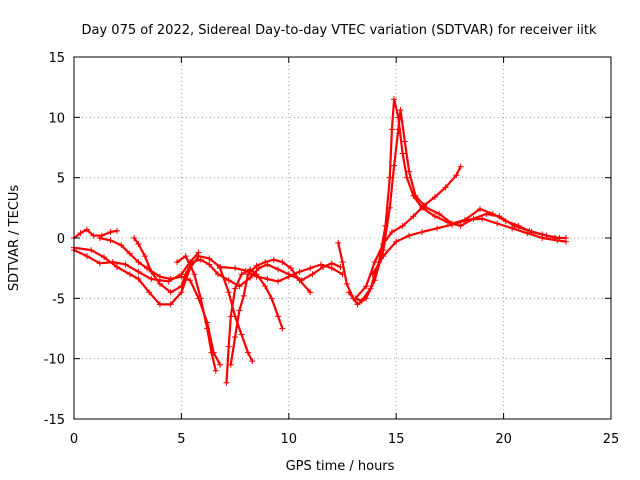 This screenshot has height=480, width=640. I want to click on x-tick-label: 10, so click(289, 439).